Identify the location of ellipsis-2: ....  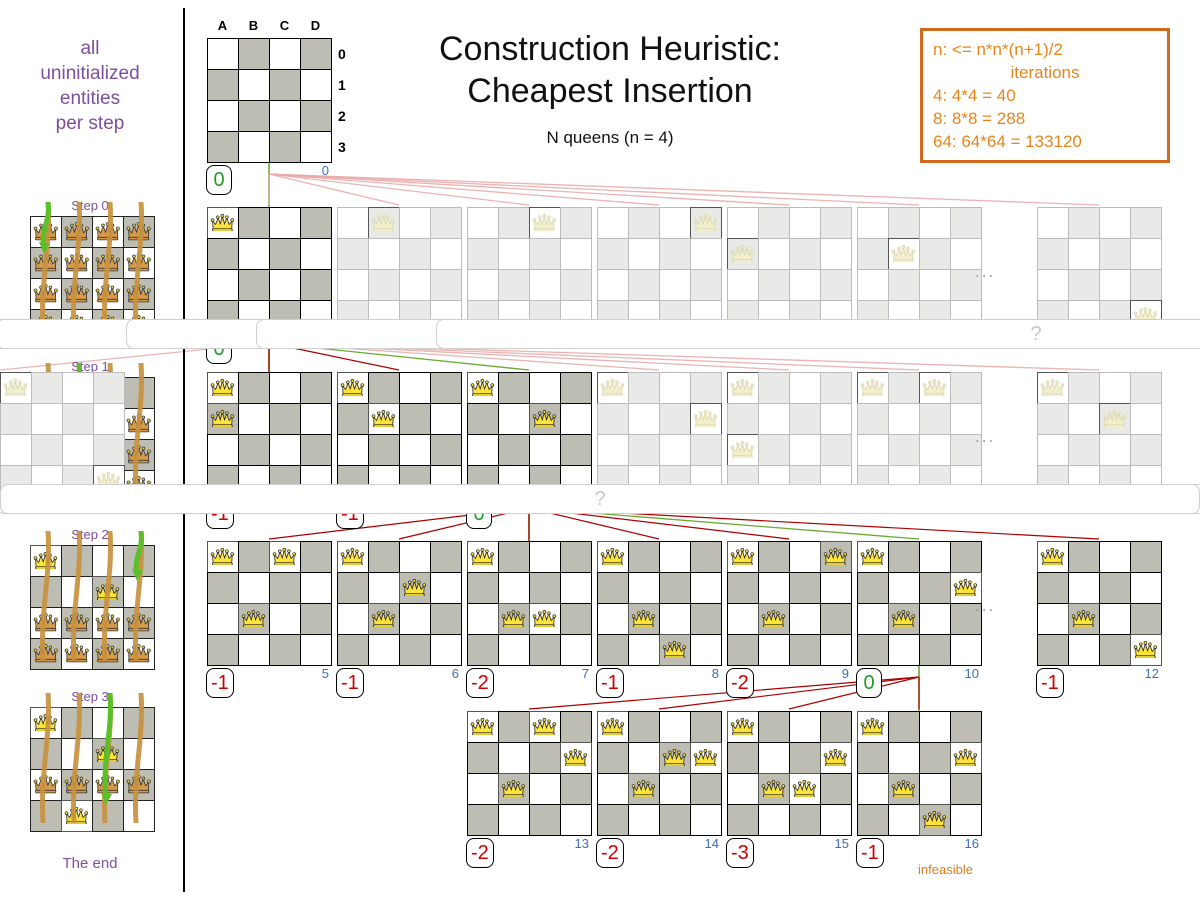
(985, 605).